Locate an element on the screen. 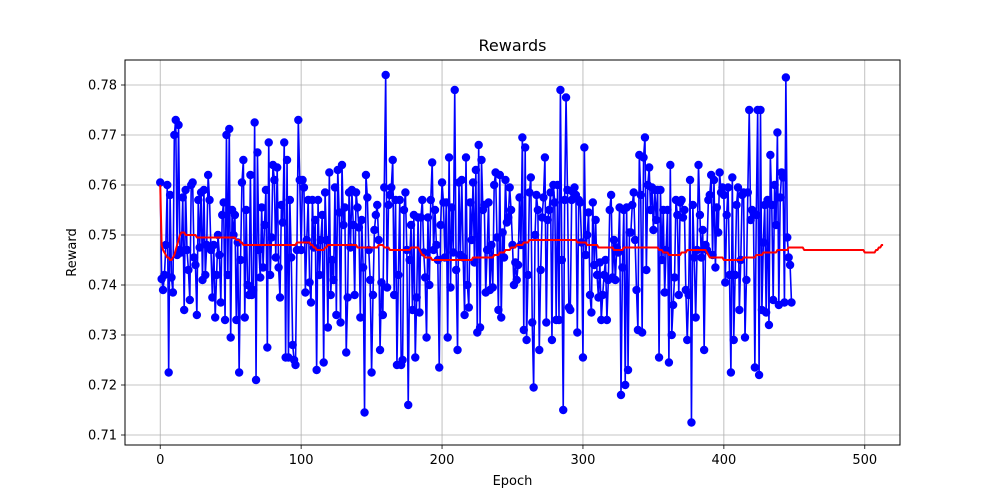  chart-title: Rewards is located at coordinates (513, 45).